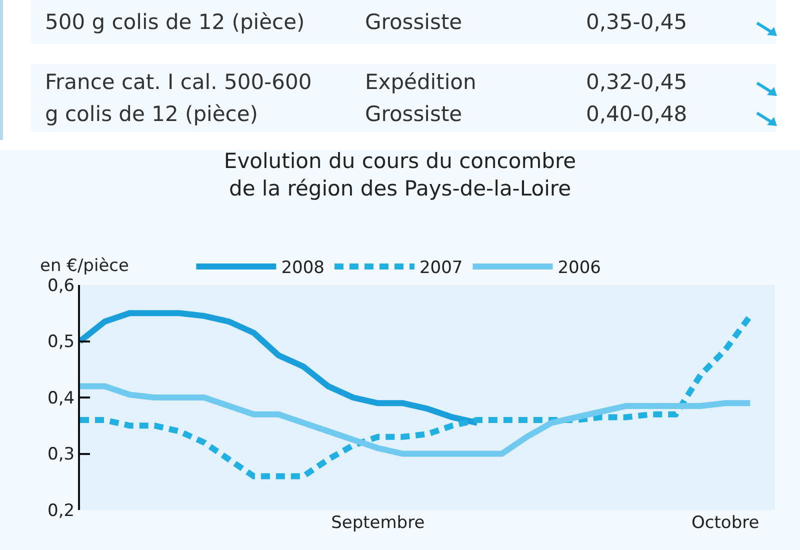 The image size is (800, 550). What do you see at coordinates (175, 22) in the screenshot?
I see `text: 500 g colis de 12 (pièce)` at bounding box center [175, 22].